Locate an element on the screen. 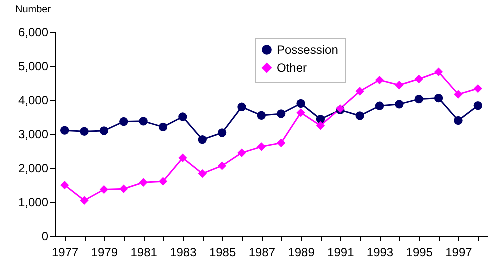  x-tick-label: 1997 is located at coordinates (459, 253).